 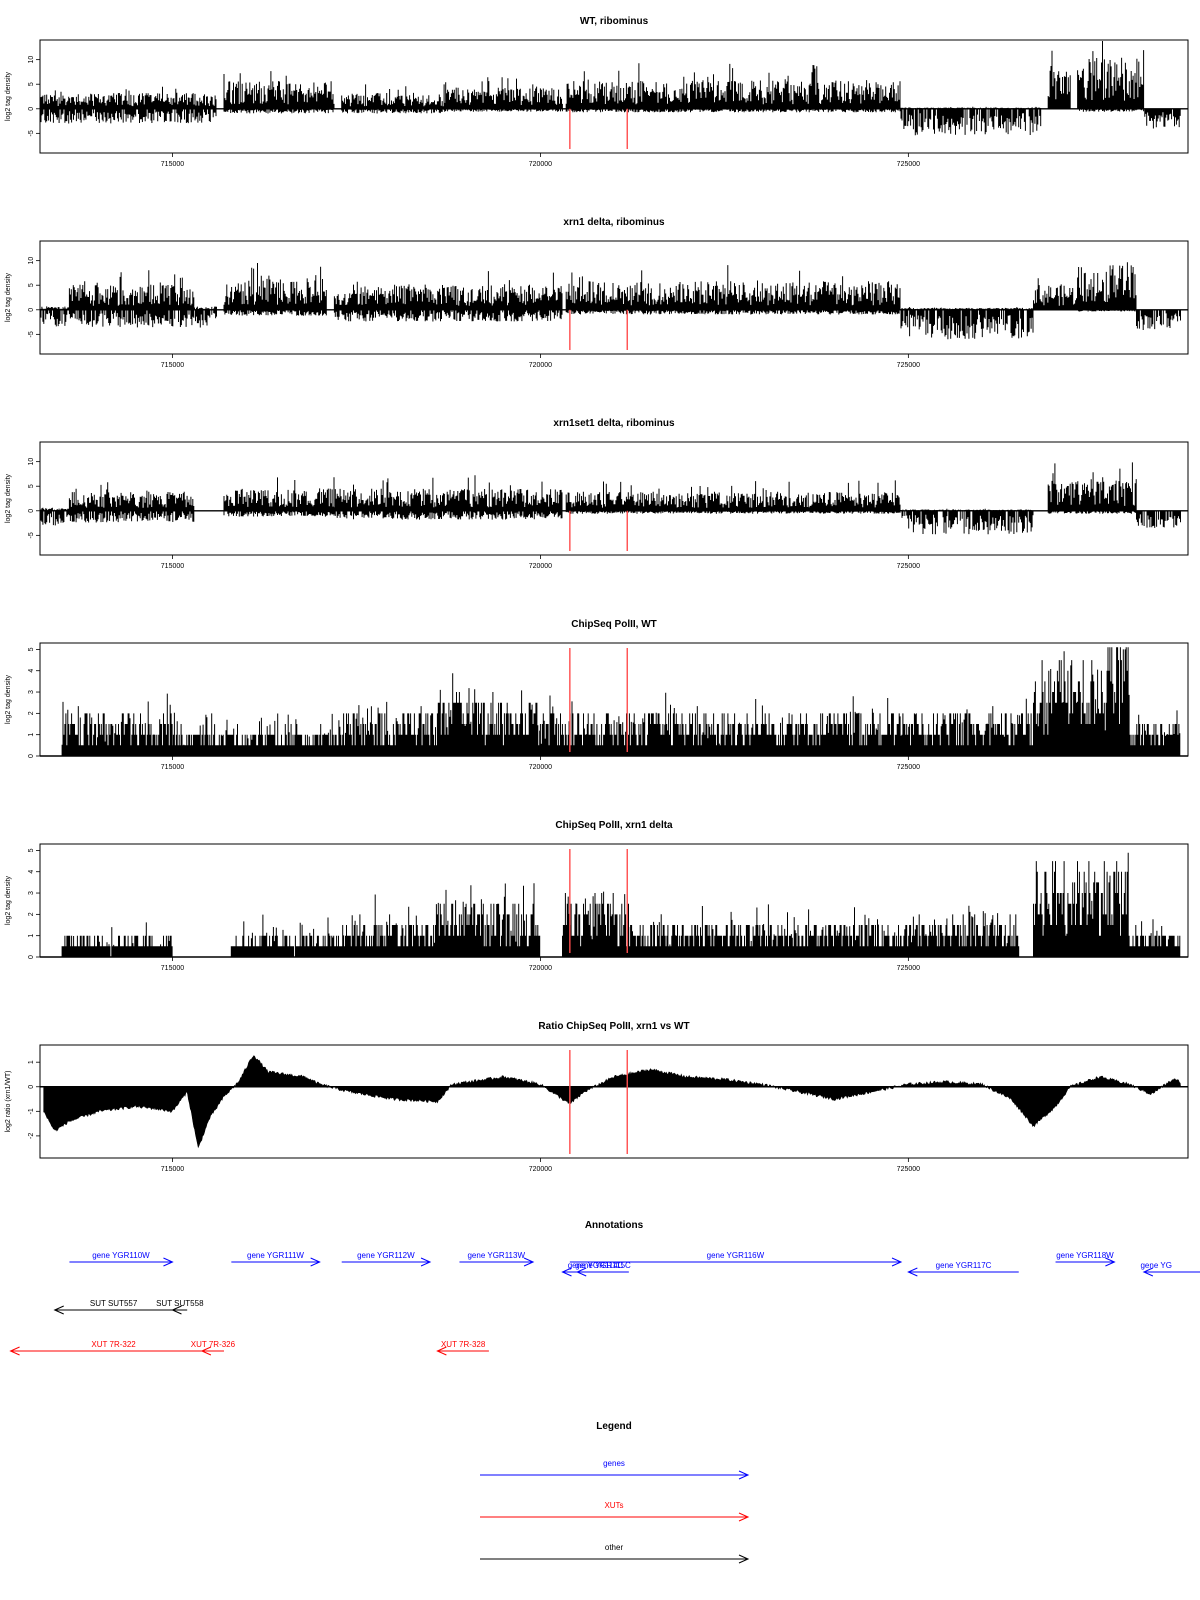 I want to click on panel-title: xrn1 delta, ribominus, so click(x=614, y=222).